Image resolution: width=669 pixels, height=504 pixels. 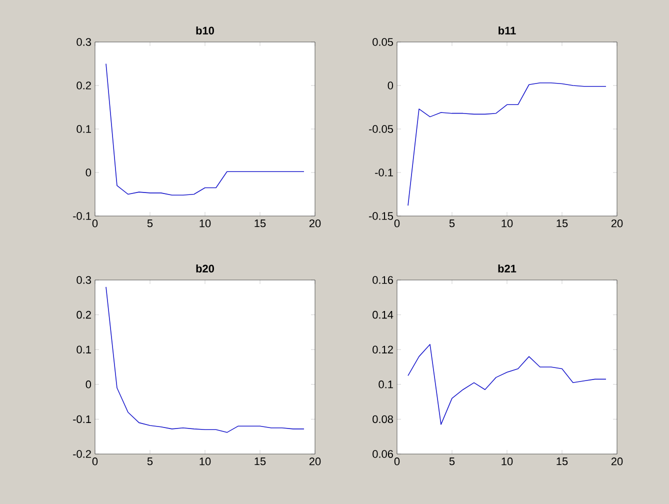 I want to click on y-tick-label: 0.14, so click(x=383, y=314).